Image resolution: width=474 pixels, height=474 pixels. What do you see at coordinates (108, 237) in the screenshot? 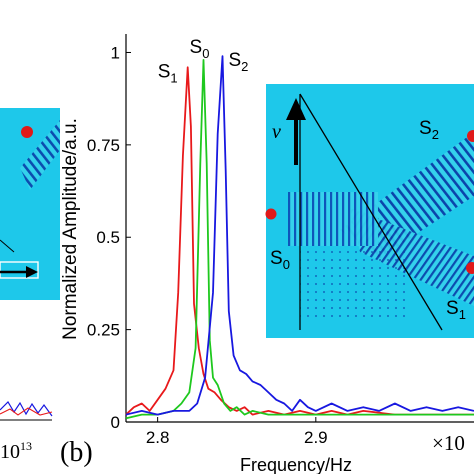
I see `y-tick-label: 0.5` at bounding box center [108, 237].